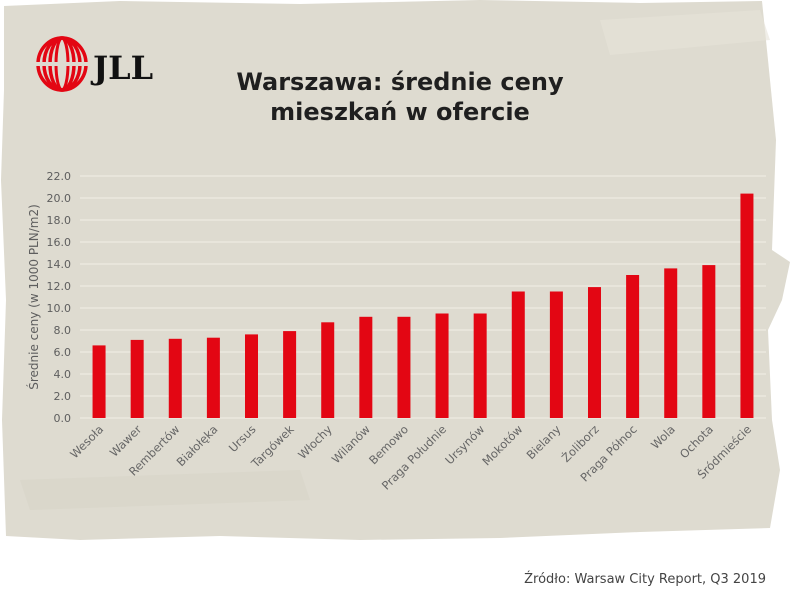 The image size is (800, 600). What do you see at coordinates (59, 286) in the screenshot?
I see `y-tick-label: 12.0` at bounding box center [59, 286].